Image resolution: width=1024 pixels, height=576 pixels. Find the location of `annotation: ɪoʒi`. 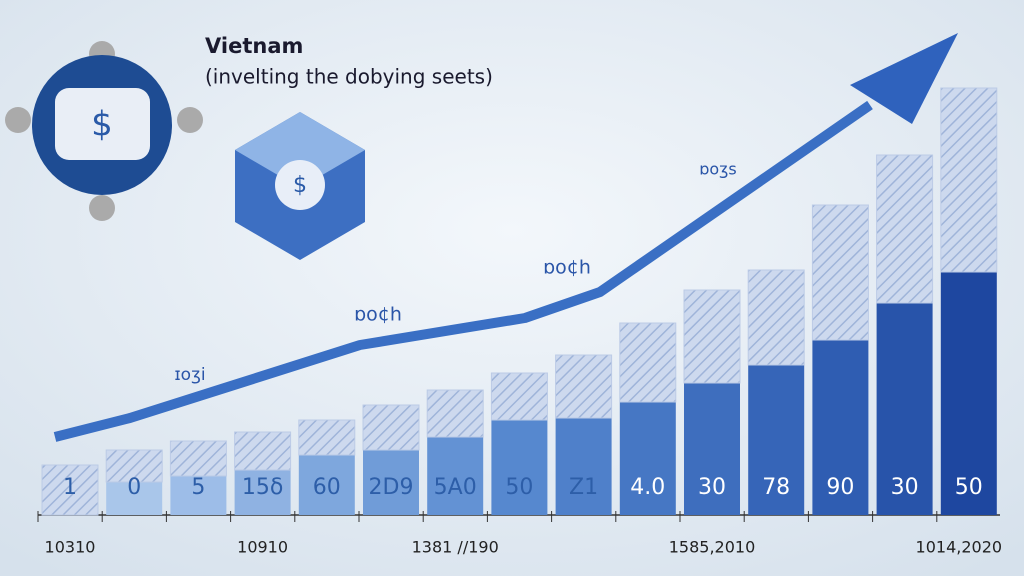

annotation: ɪoʒi is located at coordinates (189, 375).